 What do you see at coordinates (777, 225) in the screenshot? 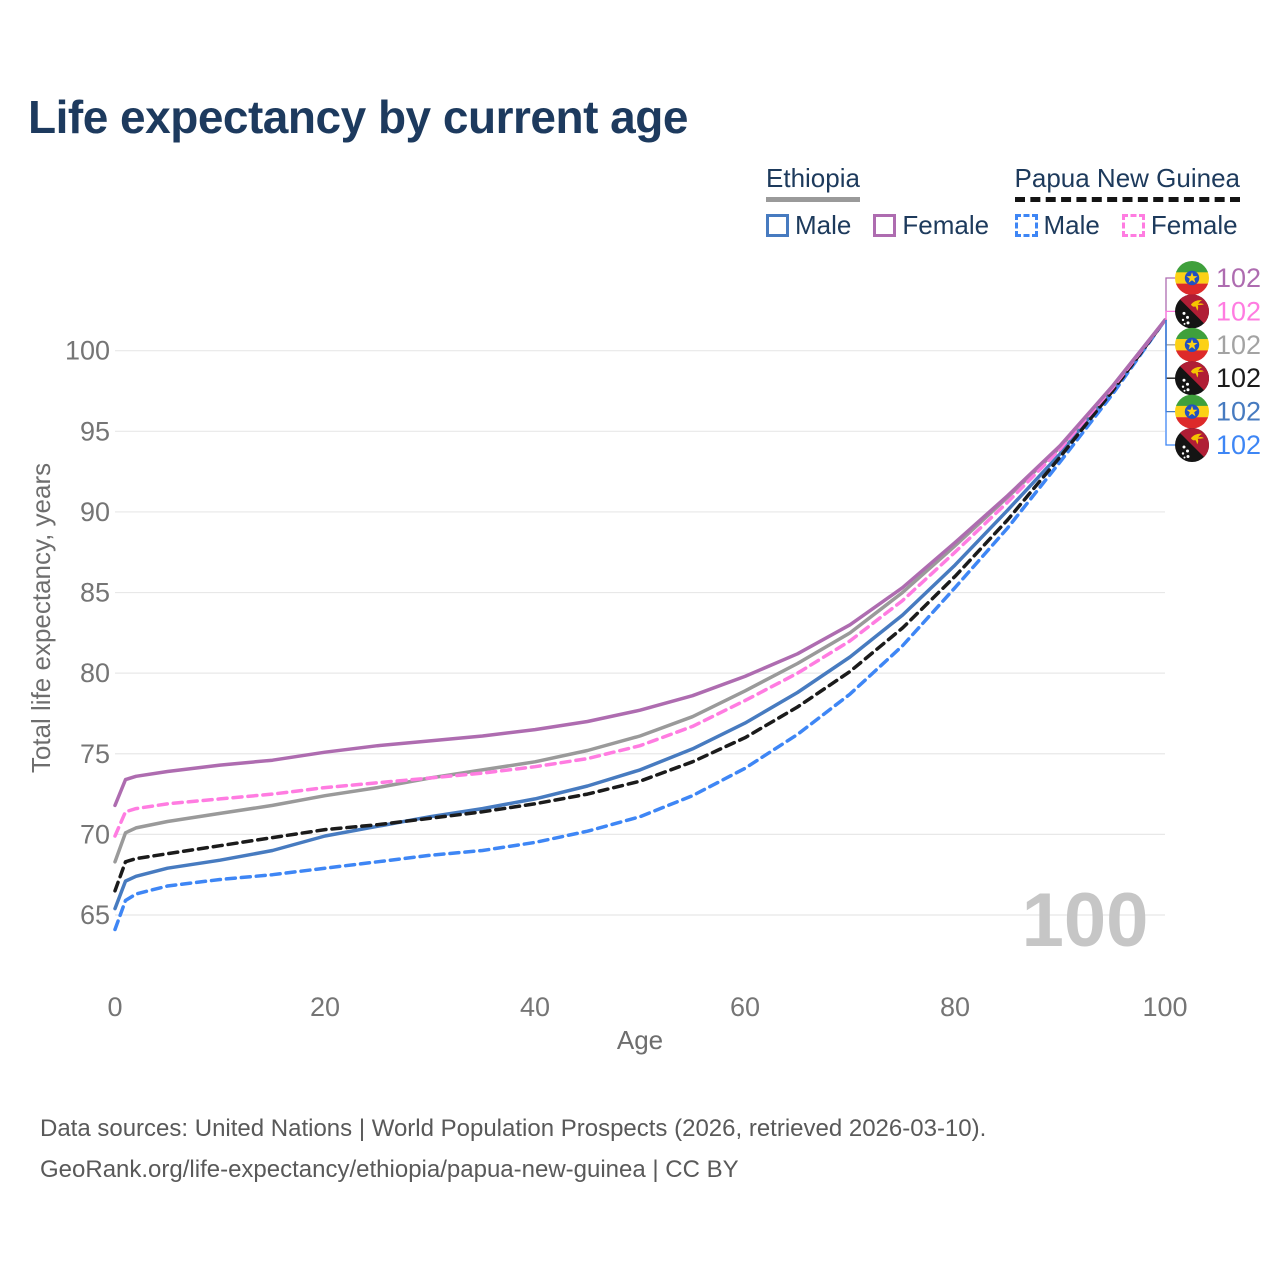
I see `ethiopia-male-swatch-icon` at bounding box center [777, 225].